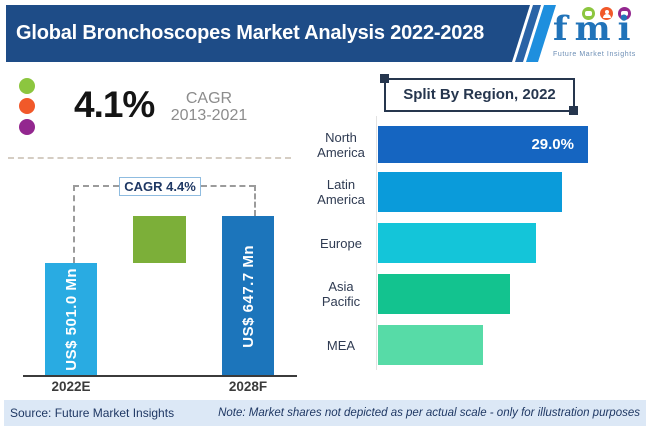  I want to click on region-chart-title: Split By Region, 2022, so click(479, 94).